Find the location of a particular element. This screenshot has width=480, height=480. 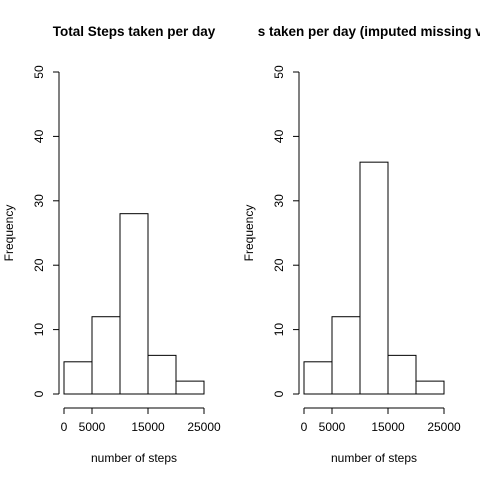

chart-title: Total Steps taken per day is located at coordinates (134, 31).